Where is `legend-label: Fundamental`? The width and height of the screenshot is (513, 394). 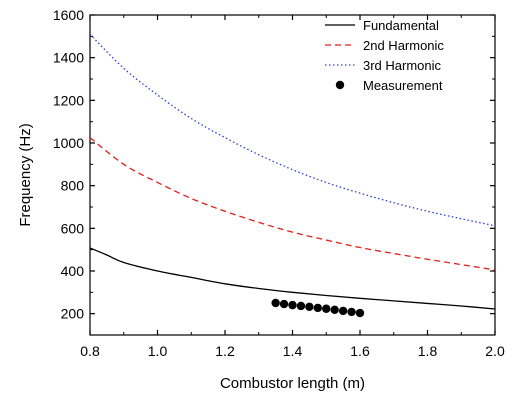
legend-label: Fundamental is located at coordinates (401, 25).